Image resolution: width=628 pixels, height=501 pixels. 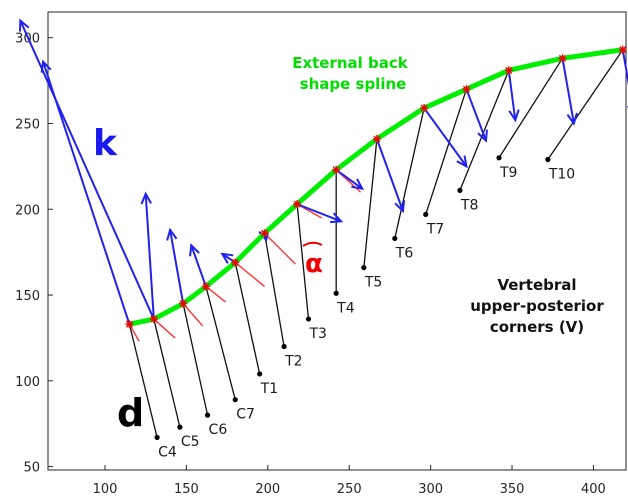 What do you see at coordinates (267, 489) in the screenshot?
I see `x-tick-label: 200` at bounding box center [267, 489].